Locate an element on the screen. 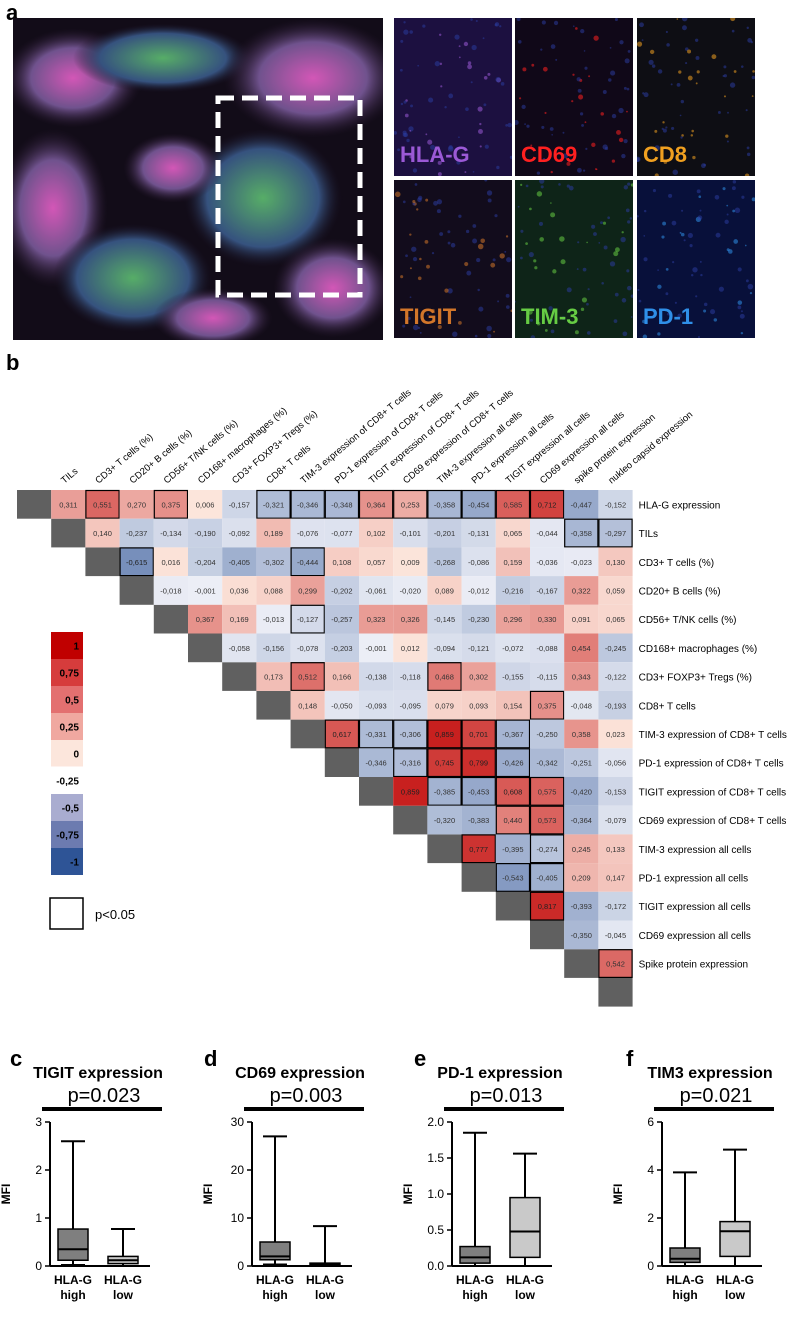 The height and width of the screenshot is (1328, 790). panel-letter-d: d is located at coordinates (211, 1058).